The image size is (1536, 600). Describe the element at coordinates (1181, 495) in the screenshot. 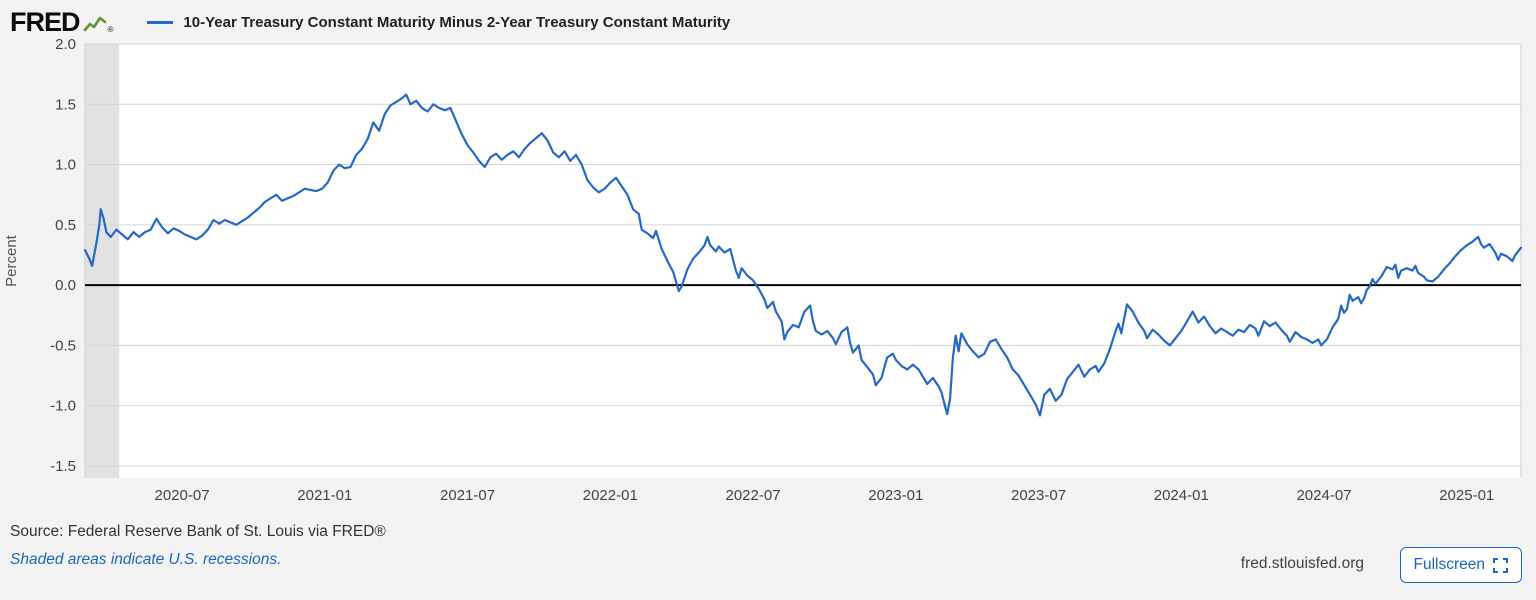

I see `x-tick-label: 2024-01` at that location.